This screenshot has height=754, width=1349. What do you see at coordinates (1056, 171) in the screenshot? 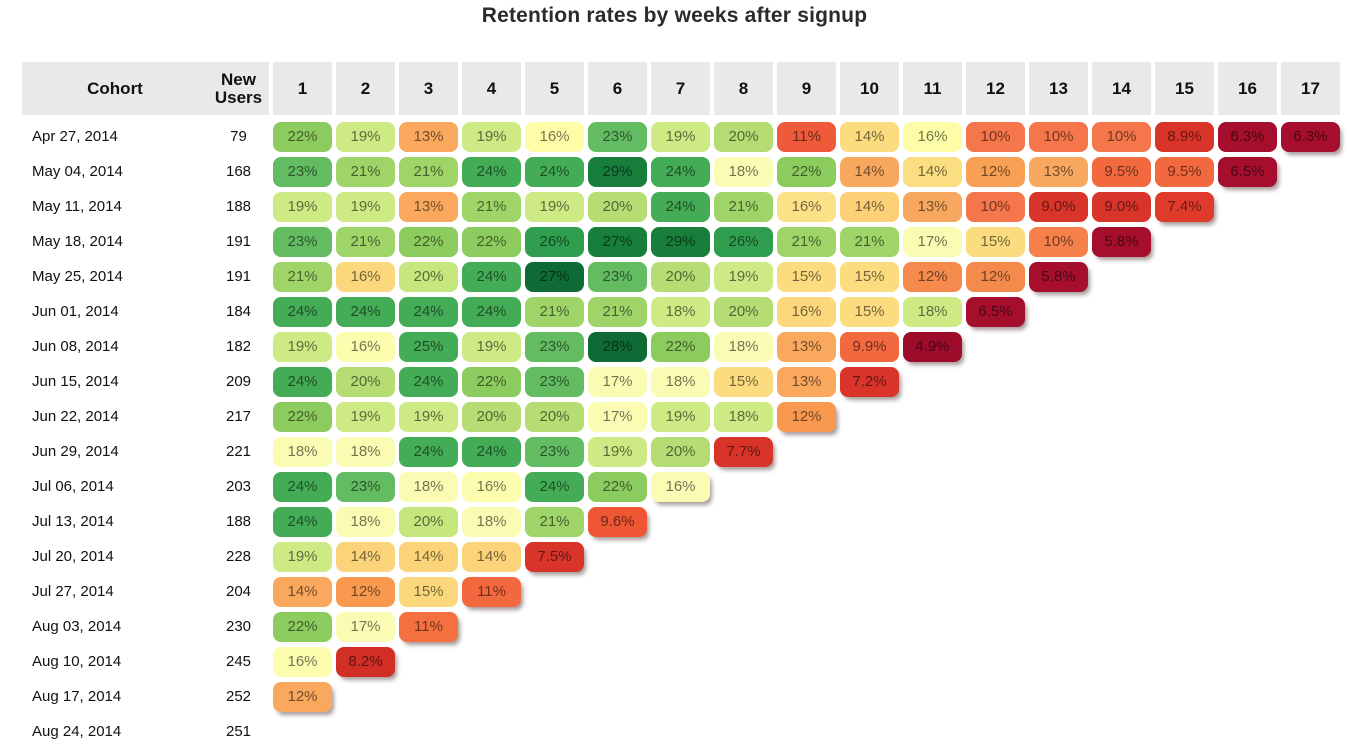
I see `week-13-slot: 13%` at bounding box center [1056, 171].